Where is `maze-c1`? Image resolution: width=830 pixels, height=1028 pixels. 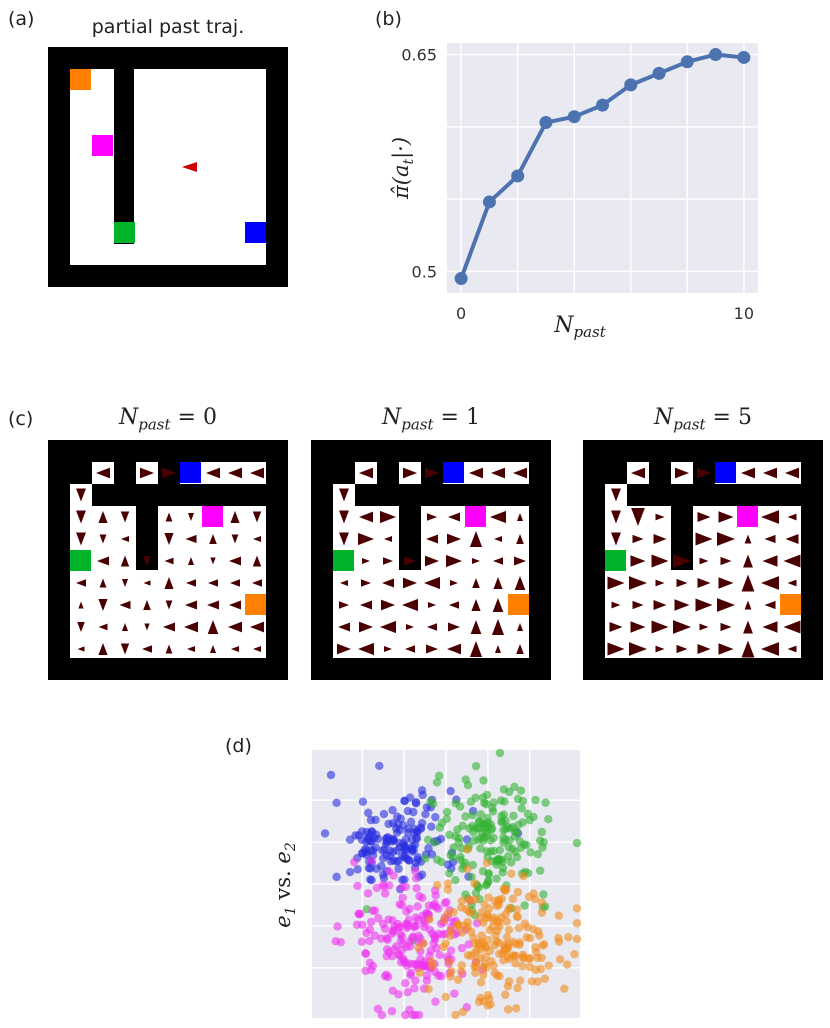 maze-c1 is located at coordinates (431, 560).